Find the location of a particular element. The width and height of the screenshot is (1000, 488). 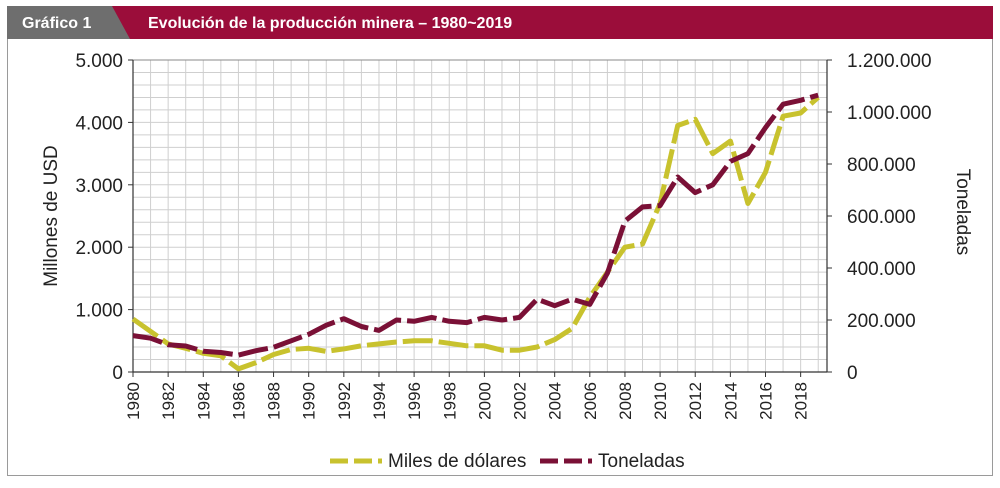

x-tick-label: 2018 is located at coordinates (801, 401).